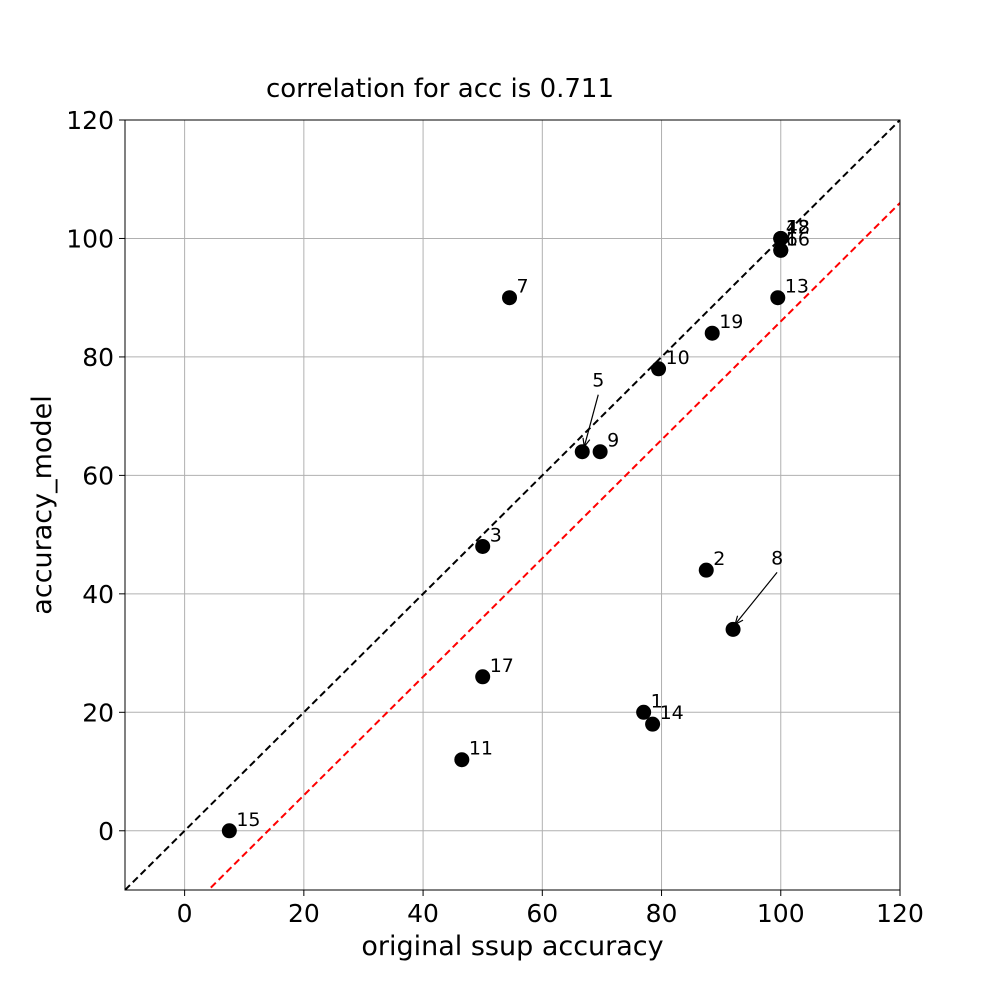 The width and height of the screenshot is (1000, 1005). Describe the element at coordinates (90, 120) in the screenshot. I see `y-tick-label: 120` at that location.